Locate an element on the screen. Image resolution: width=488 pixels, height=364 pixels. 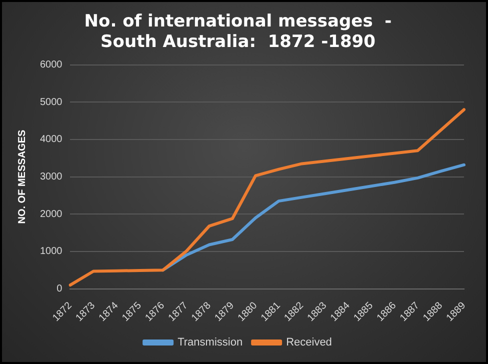
y-axis-title: NO. OF MESSAGES is located at coordinates (22, 177).